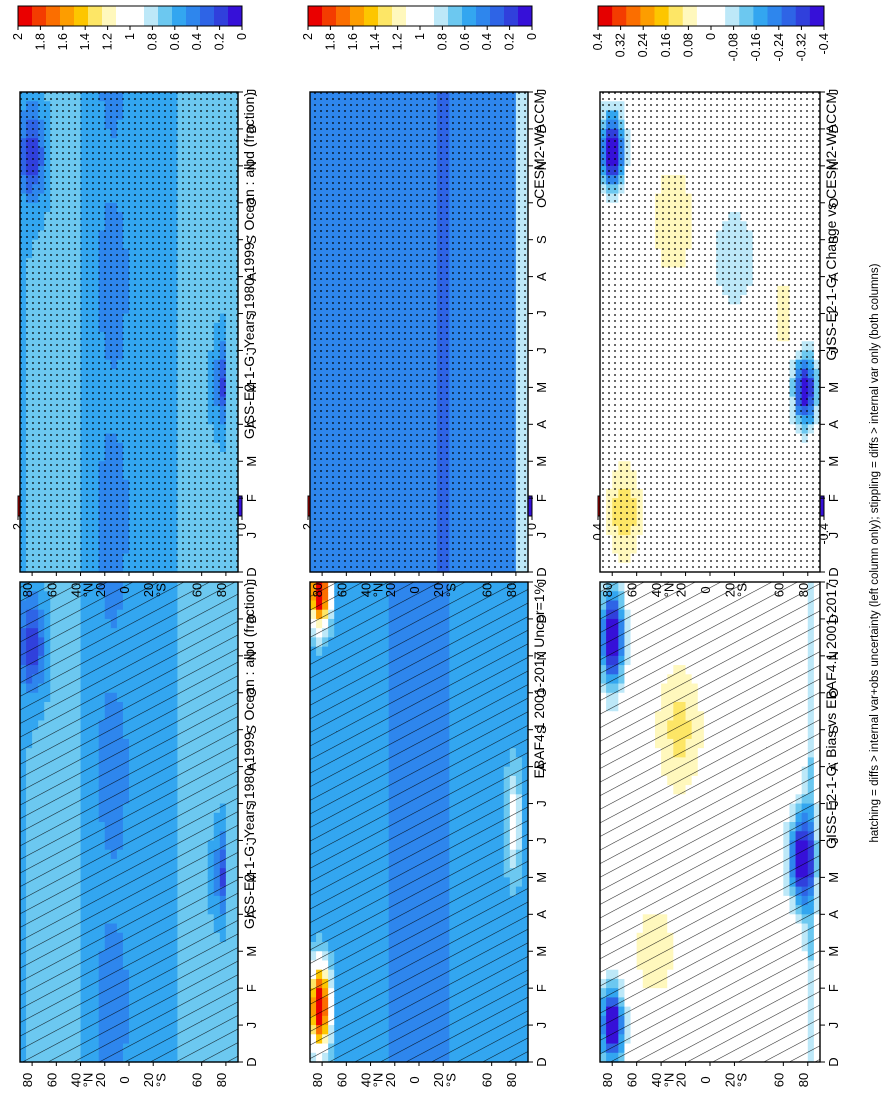  What do you see at coordinates (129, 822) in the screenshot?
I see `hatching-overlay` at bounding box center [129, 822].